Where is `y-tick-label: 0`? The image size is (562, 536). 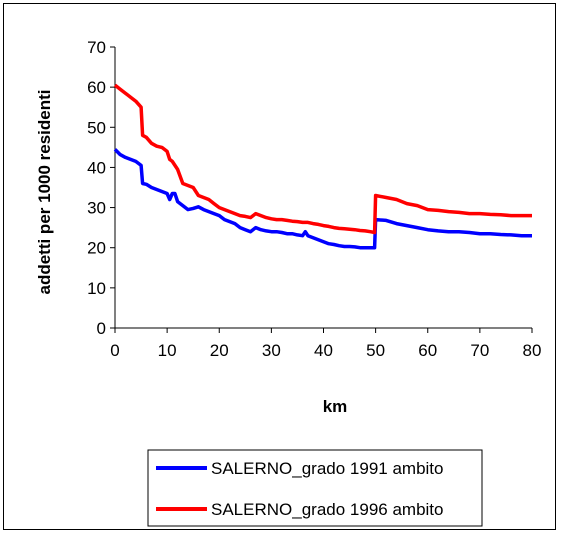 y-tick-label: 0 is located at coordinates (101, 328).